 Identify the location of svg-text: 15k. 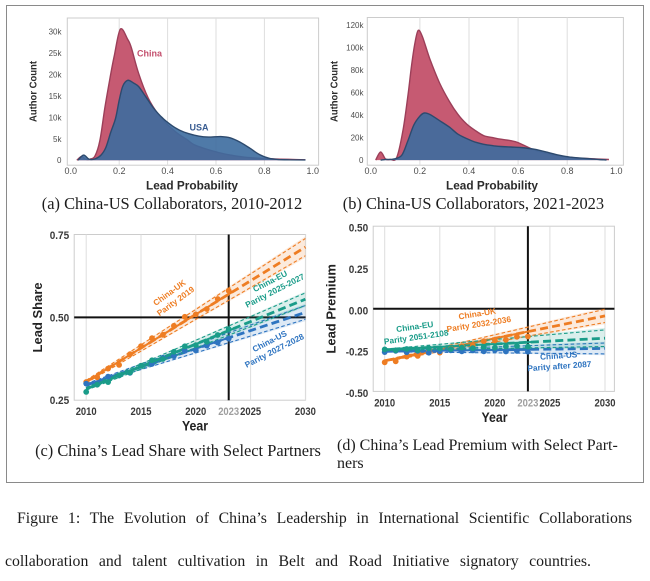
(56, 96).